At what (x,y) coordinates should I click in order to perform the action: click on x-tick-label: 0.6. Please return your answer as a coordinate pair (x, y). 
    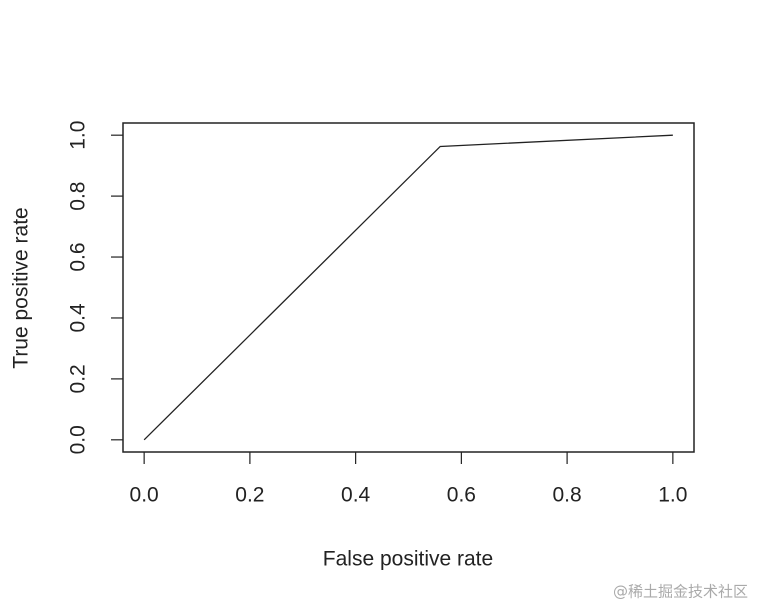
    Looking at the image, I should click on (461, 495).